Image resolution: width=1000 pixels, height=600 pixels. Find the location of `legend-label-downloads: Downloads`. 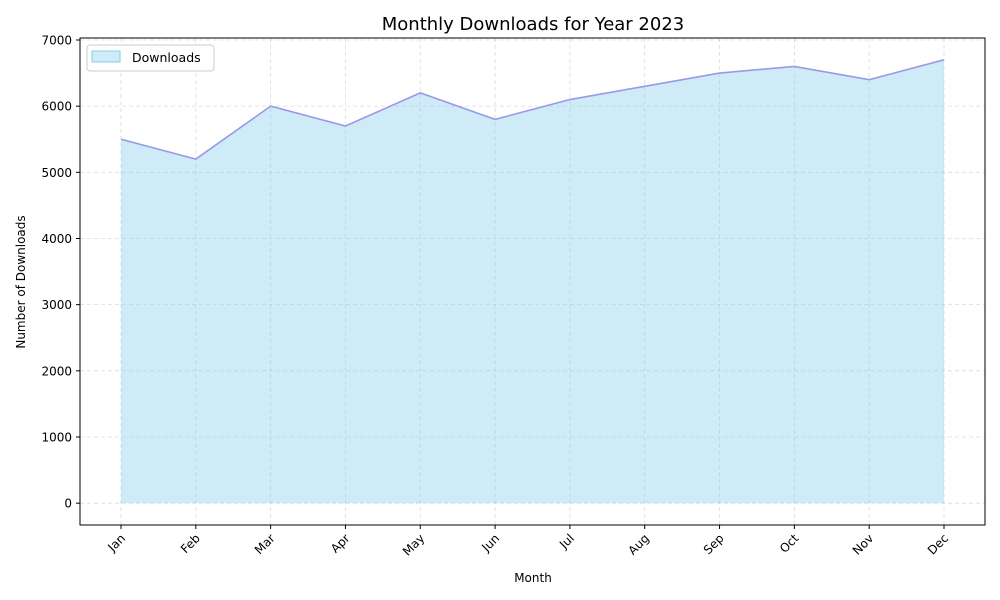

legend-label-downloads: Downloads is located at coordinates (166, 57).